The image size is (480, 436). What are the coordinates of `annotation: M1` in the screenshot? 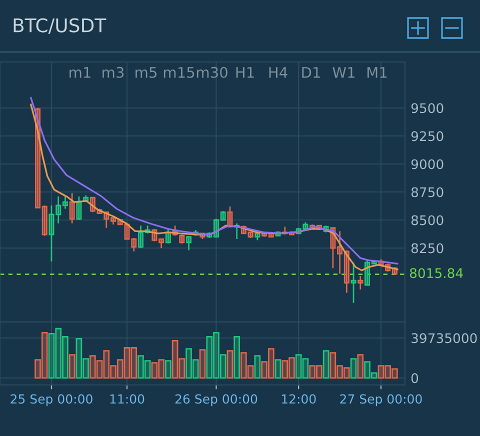 It's located at (377, 72).